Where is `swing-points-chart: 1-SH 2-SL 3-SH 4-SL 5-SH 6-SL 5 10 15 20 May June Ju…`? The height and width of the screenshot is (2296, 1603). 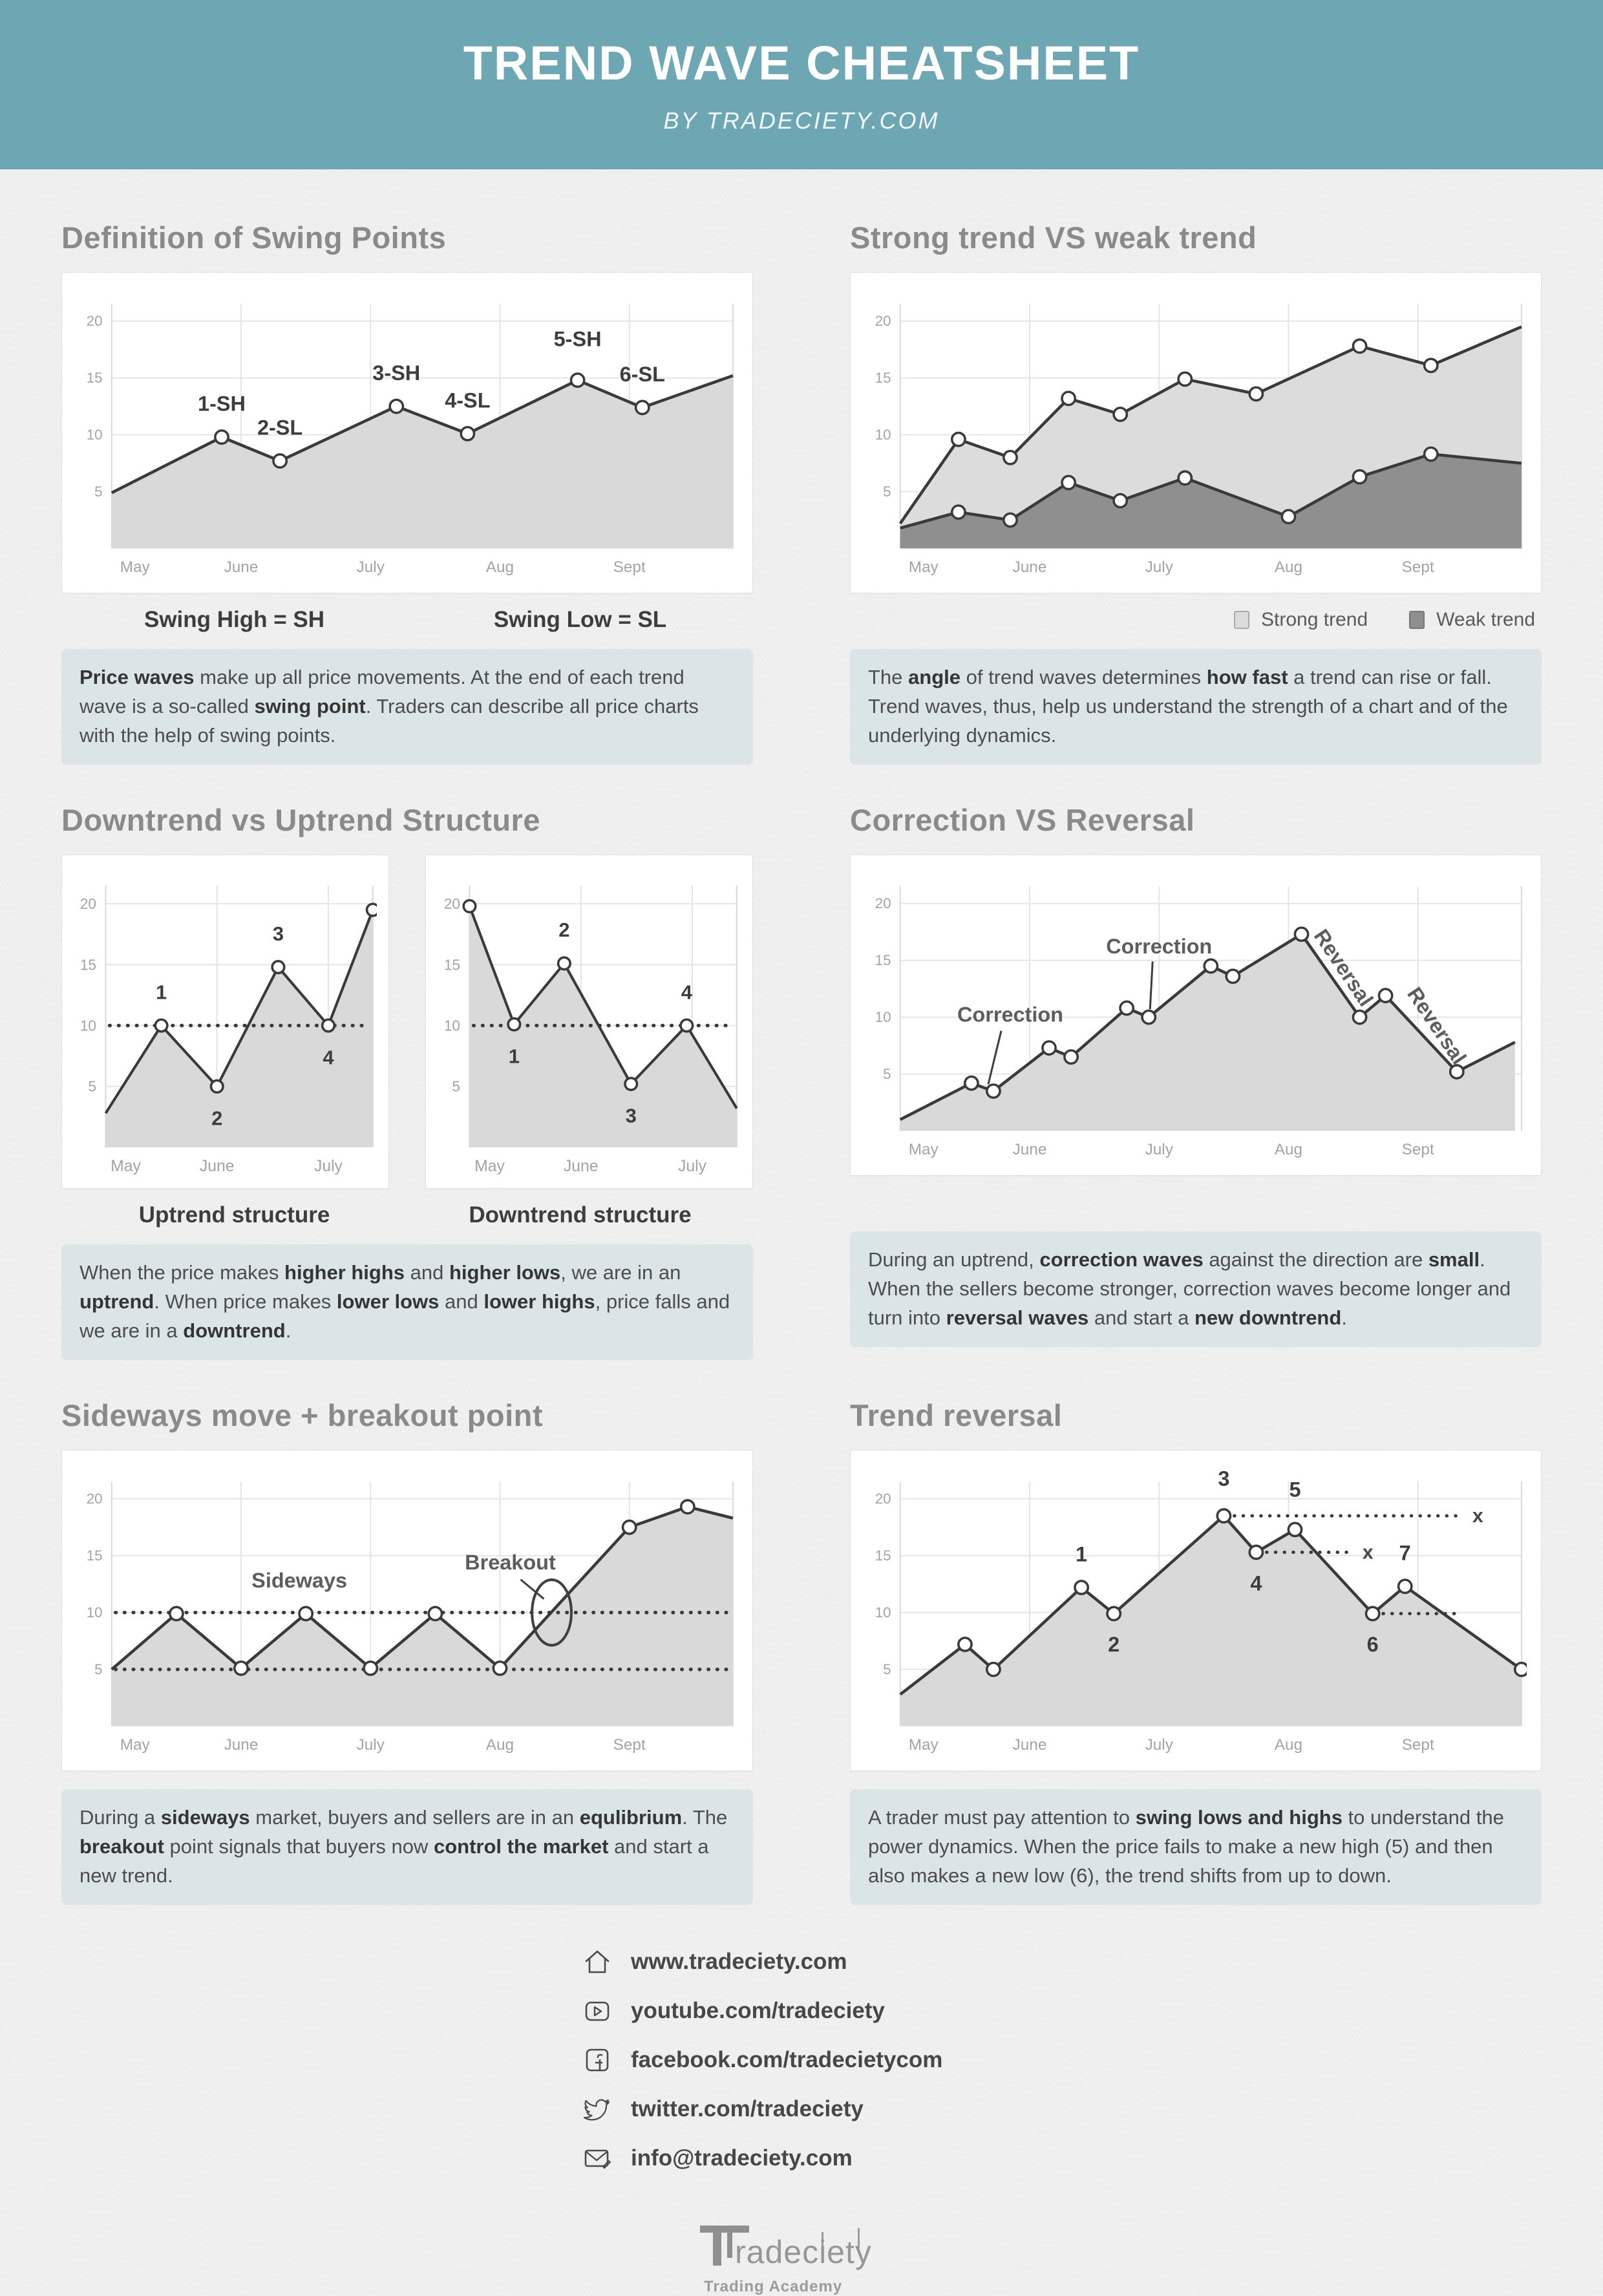
swing-points-chart: 1-SH 2-SL 3-SH 4-SL 5-SH 6-SL 5 10 15 20 May June Ju… is located at coordinates (410, 440).